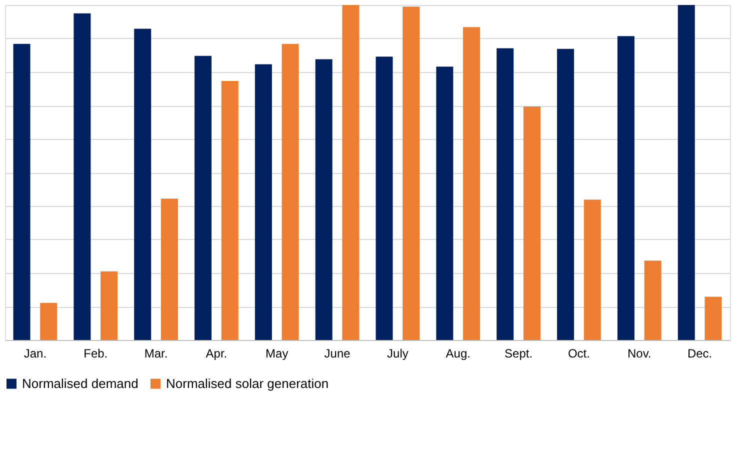  Describe the element at coordinates (96, 353) in the screenshot. I see `x-tick-label: Feb.` at that location.